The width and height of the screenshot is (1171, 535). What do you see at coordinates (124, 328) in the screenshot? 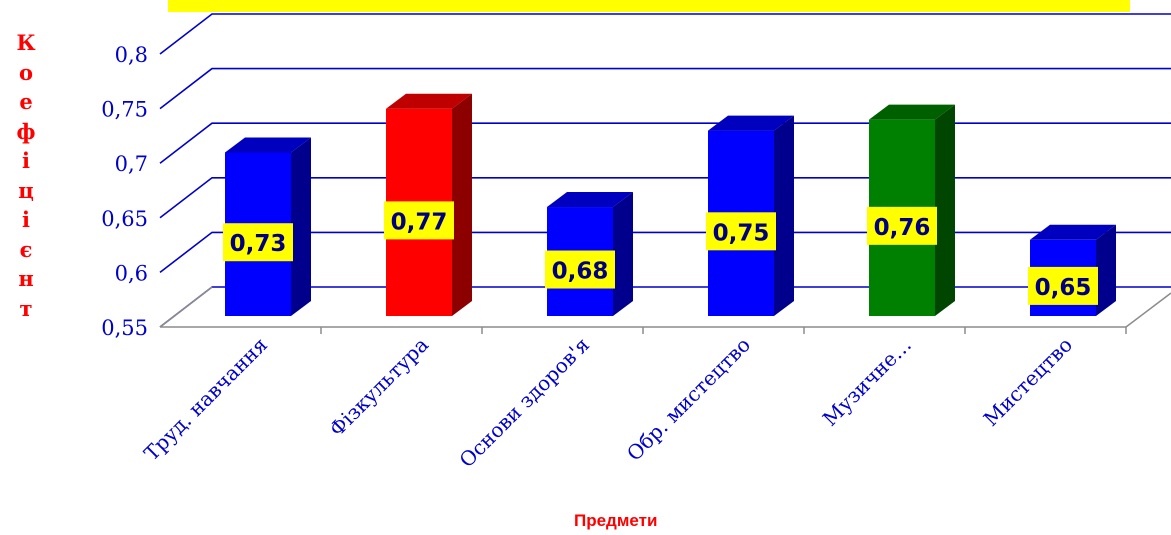
I see `y-tick-label: 0,55` at bounding box center [124, 328].